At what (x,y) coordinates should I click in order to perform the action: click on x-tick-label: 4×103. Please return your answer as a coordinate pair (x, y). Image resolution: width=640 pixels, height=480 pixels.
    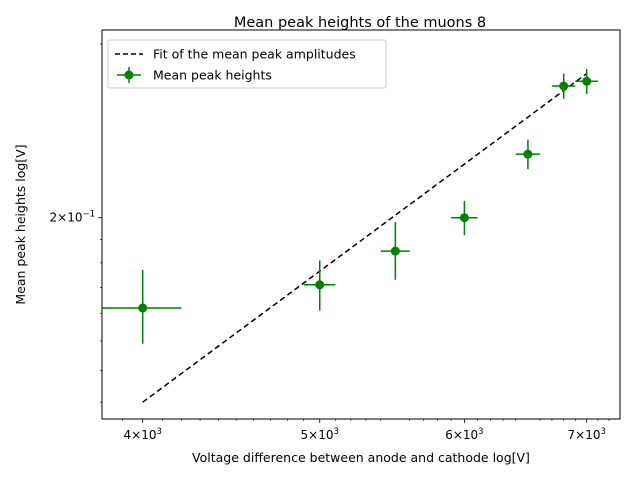
    Looking at the image, I should click on (143, 434).